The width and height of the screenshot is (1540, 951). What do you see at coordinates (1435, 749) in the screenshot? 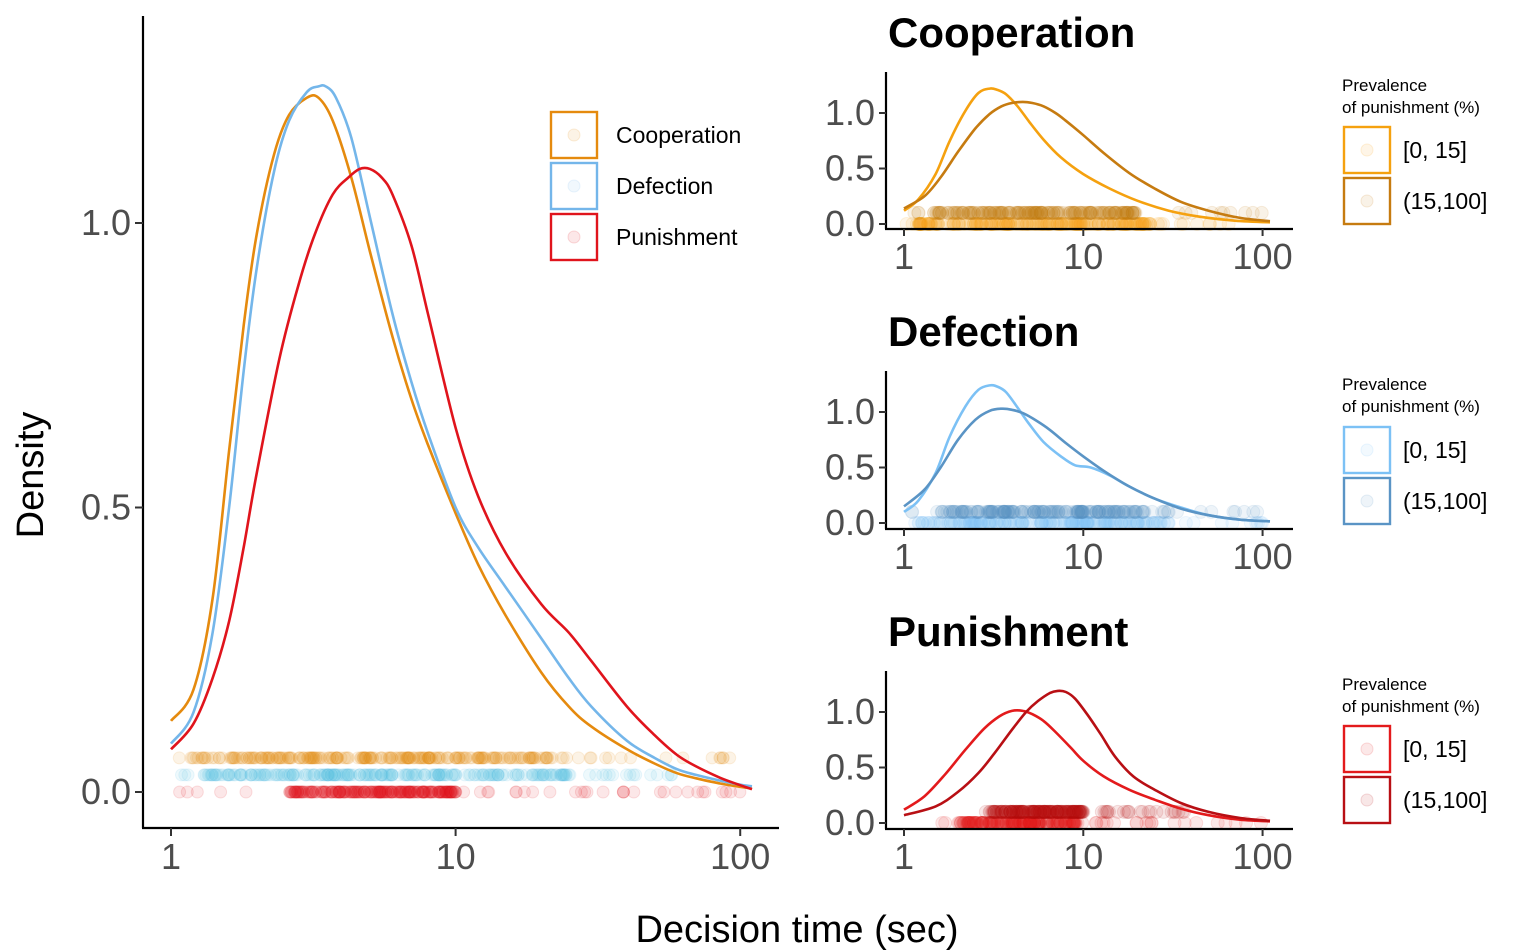
I see `legend-label: [0, 15]` at bounding box center [1435, 749].